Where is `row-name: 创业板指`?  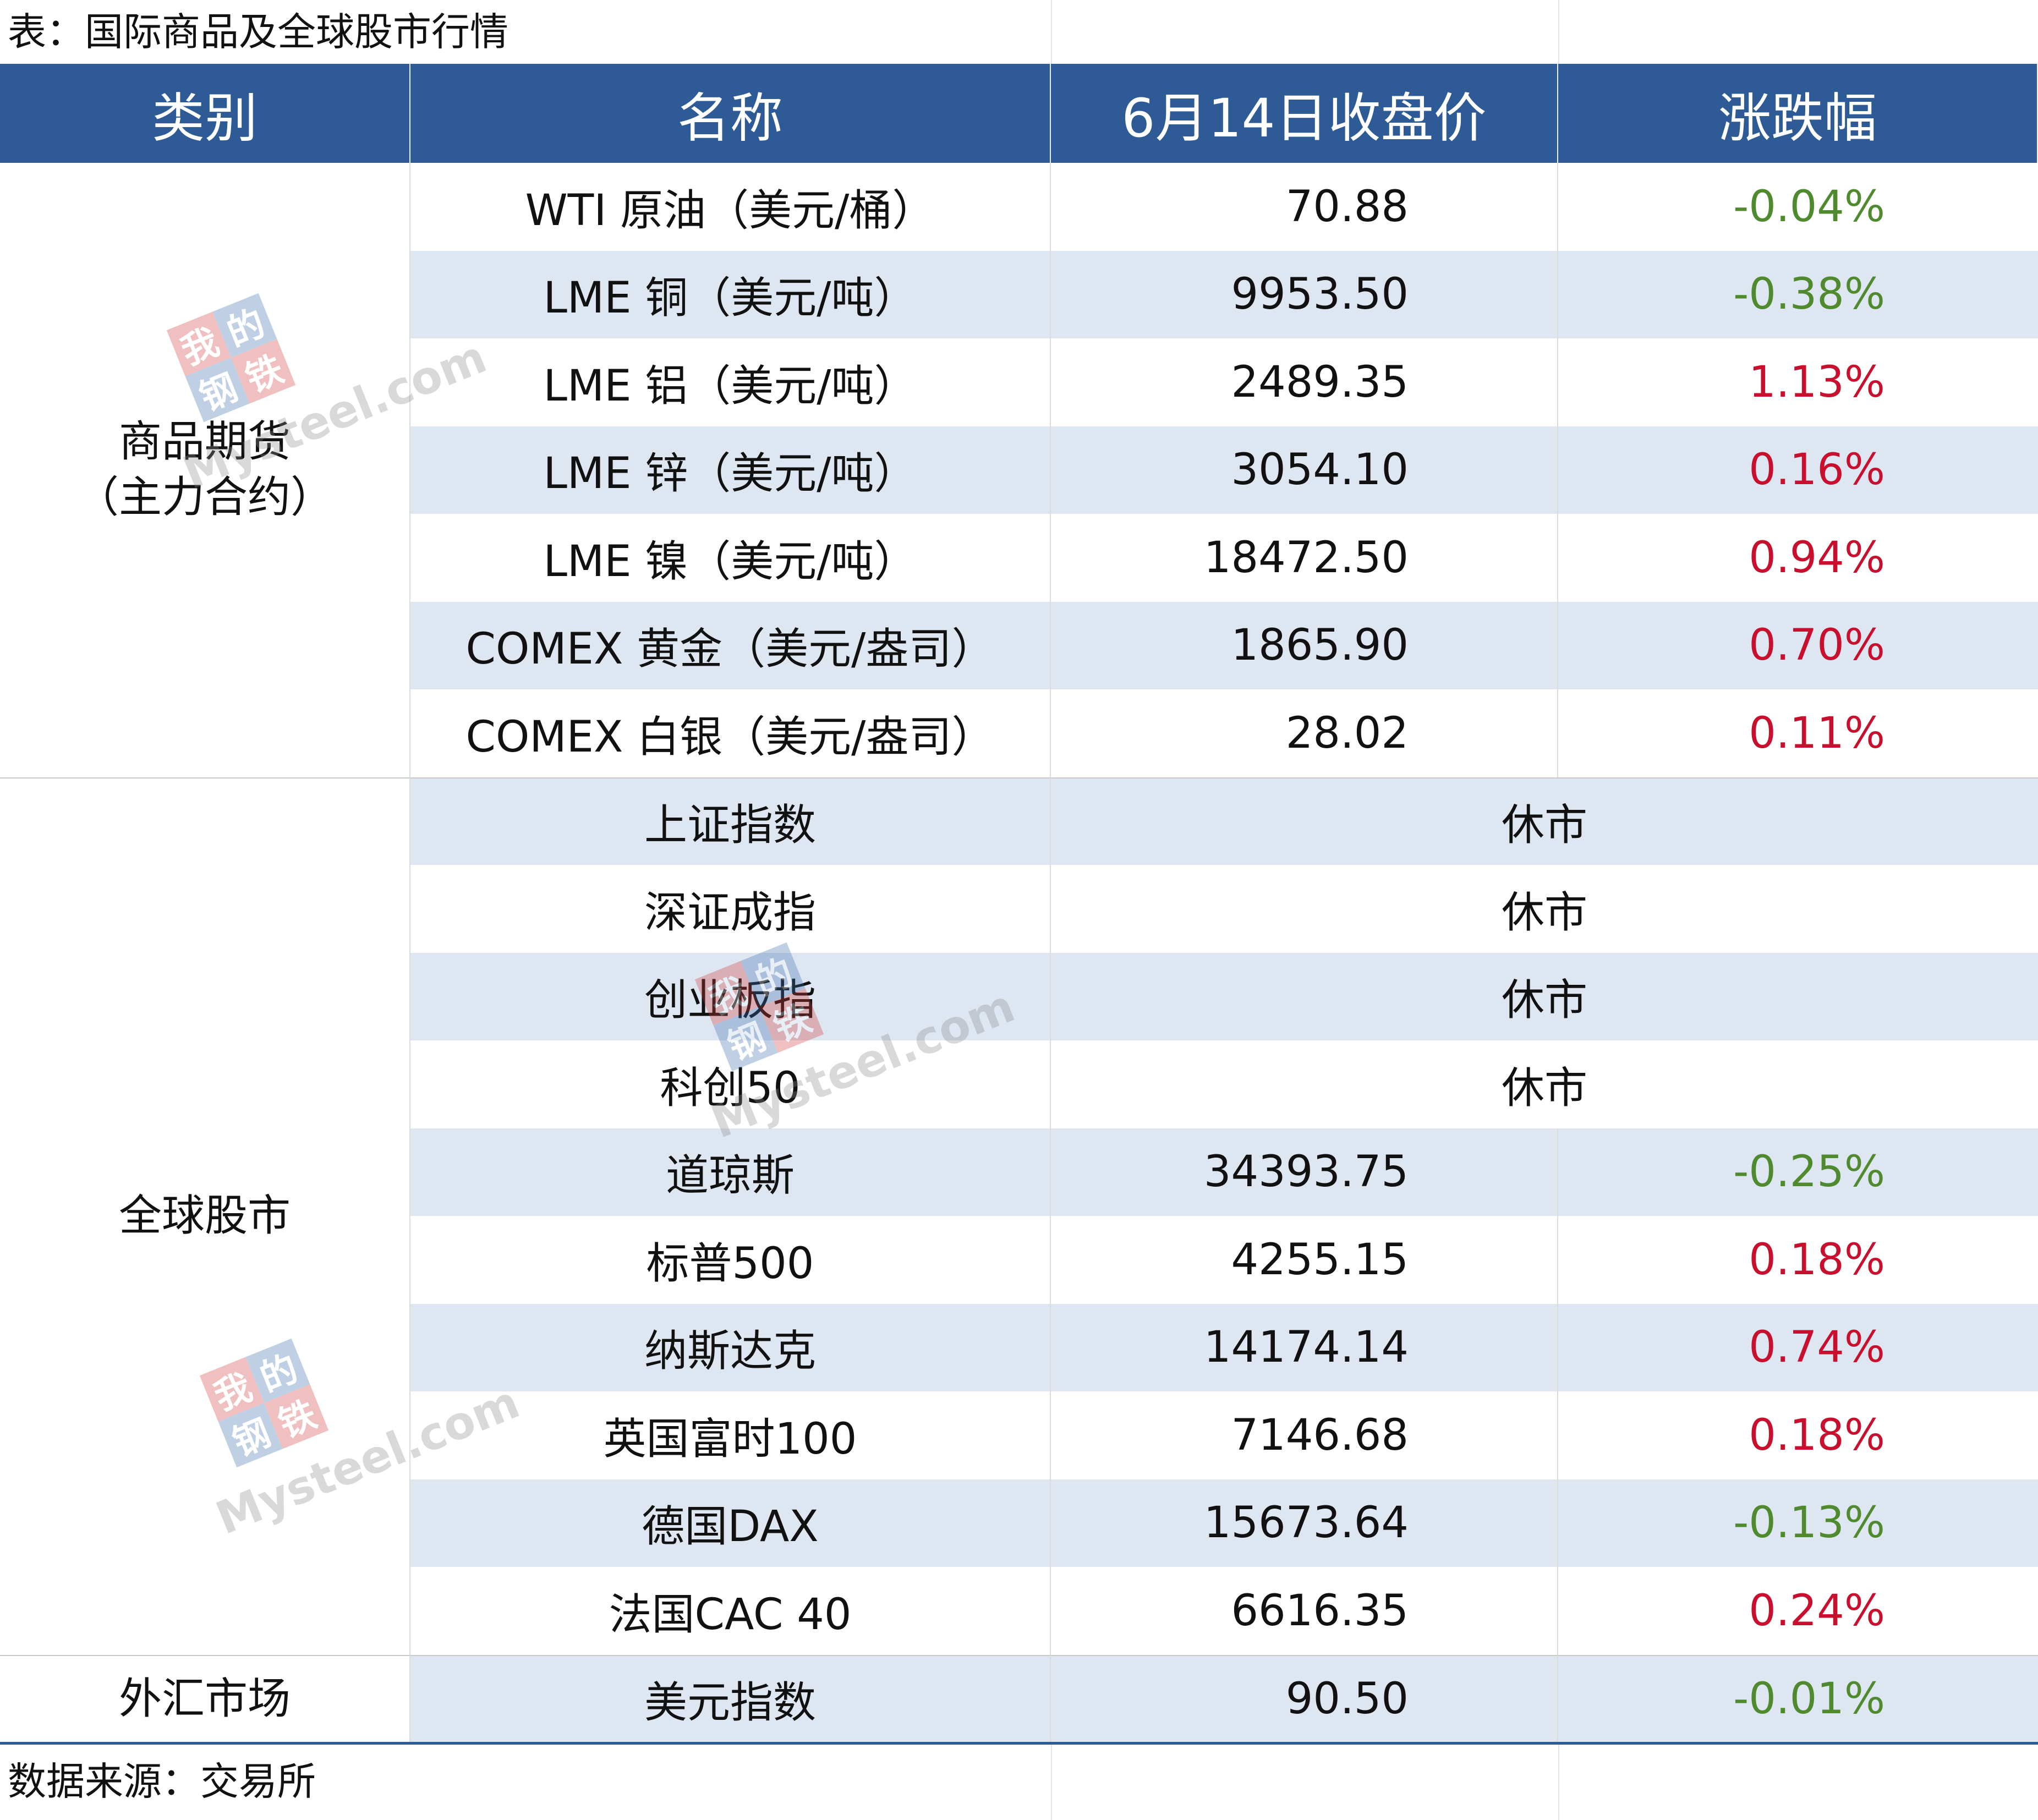
row-name: 创业板指 is located at coordinates (730, 996).